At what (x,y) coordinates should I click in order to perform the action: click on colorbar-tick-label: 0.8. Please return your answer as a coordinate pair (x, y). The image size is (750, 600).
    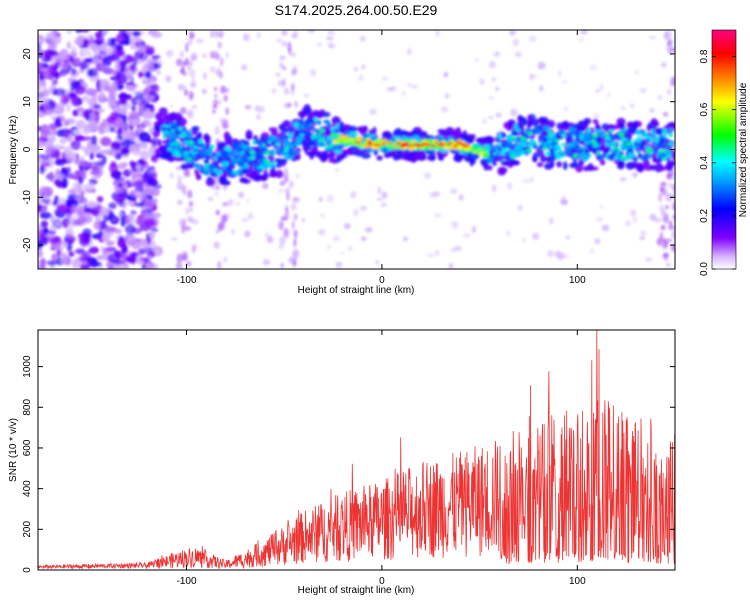
    Looking at the image, I should click on (704, 56).